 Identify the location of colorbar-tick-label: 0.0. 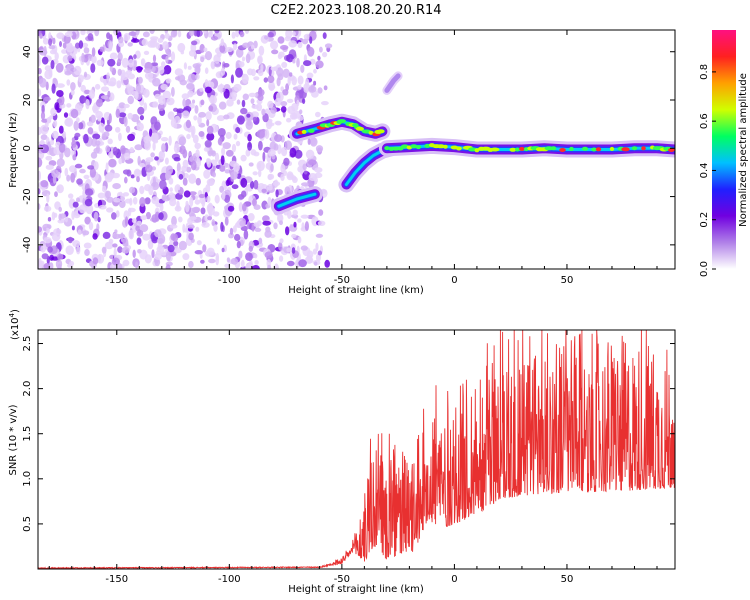
(704, 269).